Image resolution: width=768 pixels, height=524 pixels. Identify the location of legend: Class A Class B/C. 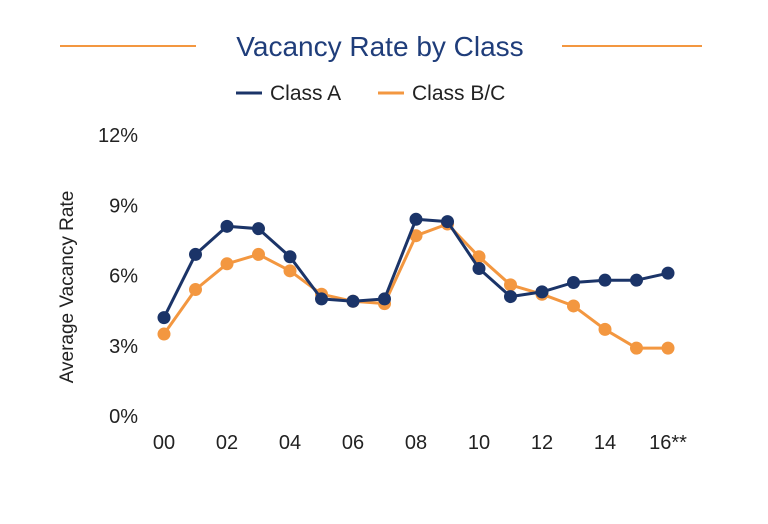
(370, 93).